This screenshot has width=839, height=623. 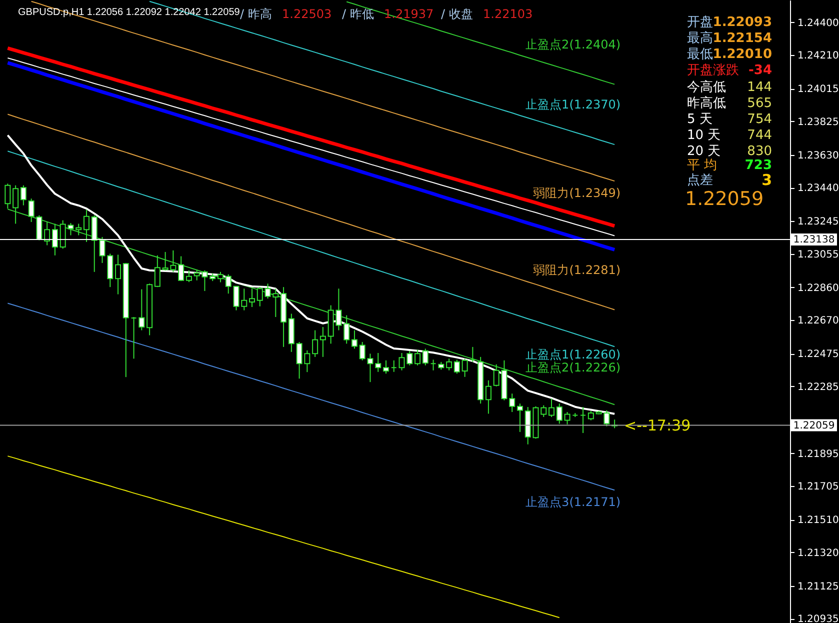 What do you see at coordinates (818, 487) in the screenshot?
I see `y-tick-label: 1.21705` at bounding box center [818, 487].